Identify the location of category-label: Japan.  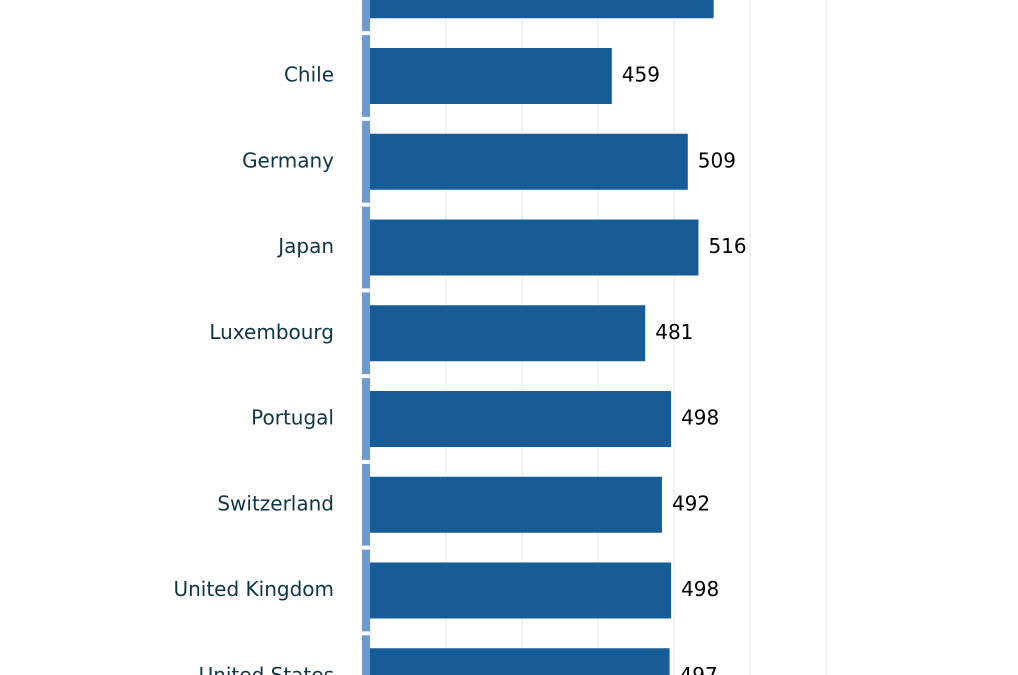
(305, 246).